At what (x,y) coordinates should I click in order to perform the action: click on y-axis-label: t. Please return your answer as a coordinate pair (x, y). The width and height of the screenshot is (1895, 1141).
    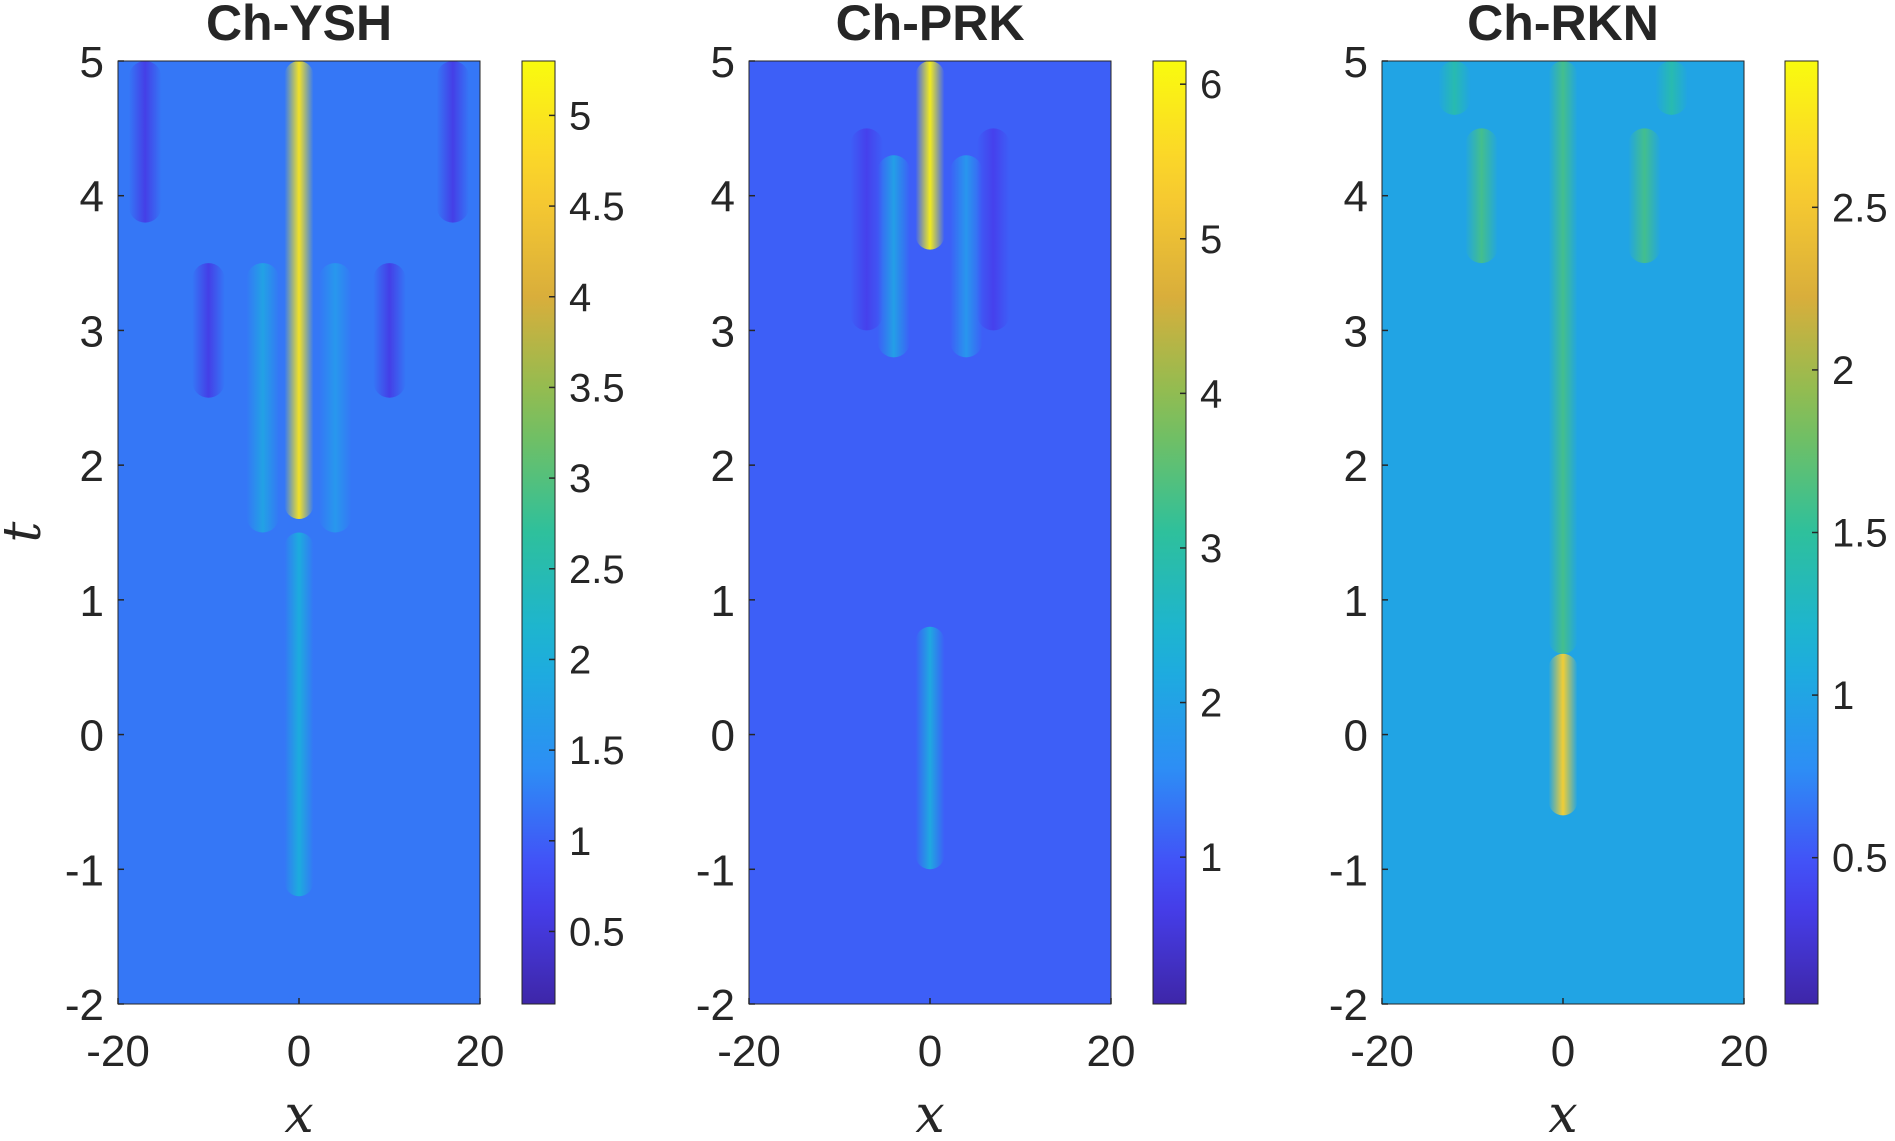
    Looking at the image, I should click on (26, 531).